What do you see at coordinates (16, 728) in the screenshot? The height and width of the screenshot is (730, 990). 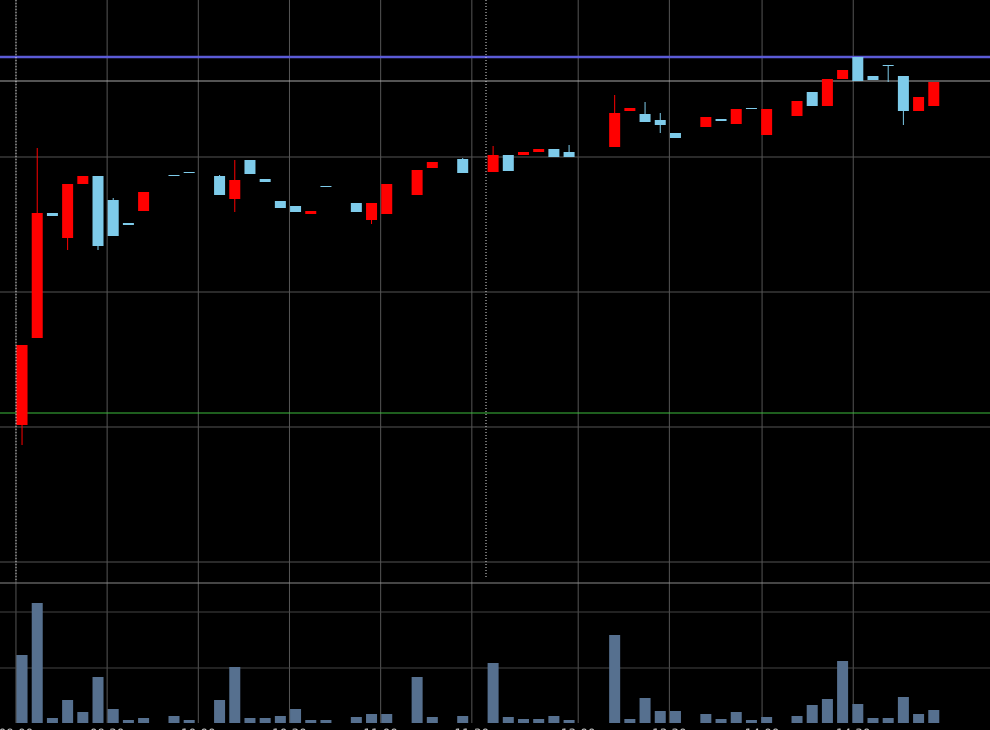 I see `x-tick-label: 09:00` at bounding box center [16, 728].